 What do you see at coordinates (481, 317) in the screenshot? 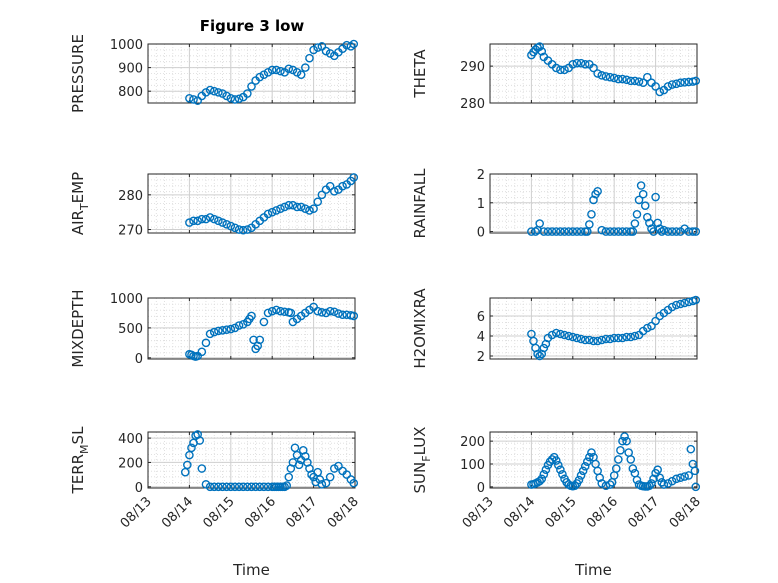
I see `y-tick-label: 6` at bounding box center [481, 317].